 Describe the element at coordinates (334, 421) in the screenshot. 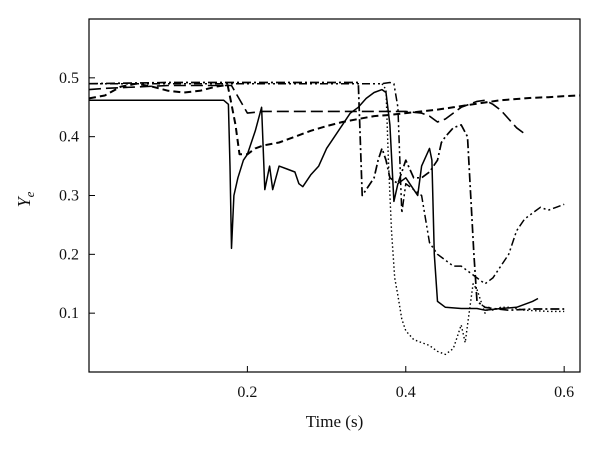

I see `x-axis-label: Time (s)` at that location.